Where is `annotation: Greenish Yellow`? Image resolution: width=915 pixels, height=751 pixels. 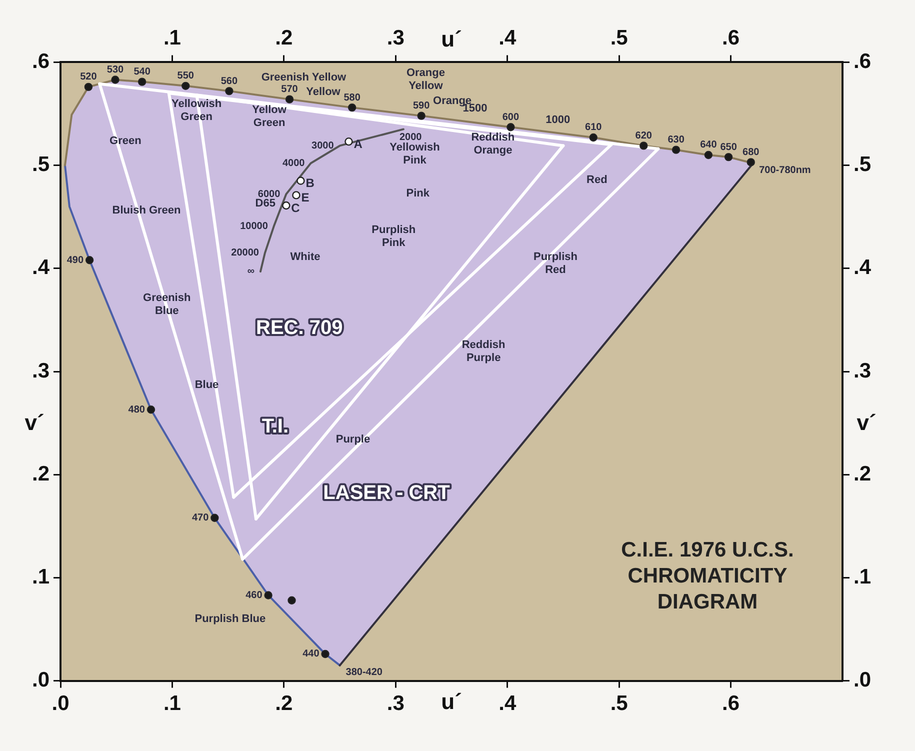
annotation: Greenish Yellow is located at coordinates (304, 78).